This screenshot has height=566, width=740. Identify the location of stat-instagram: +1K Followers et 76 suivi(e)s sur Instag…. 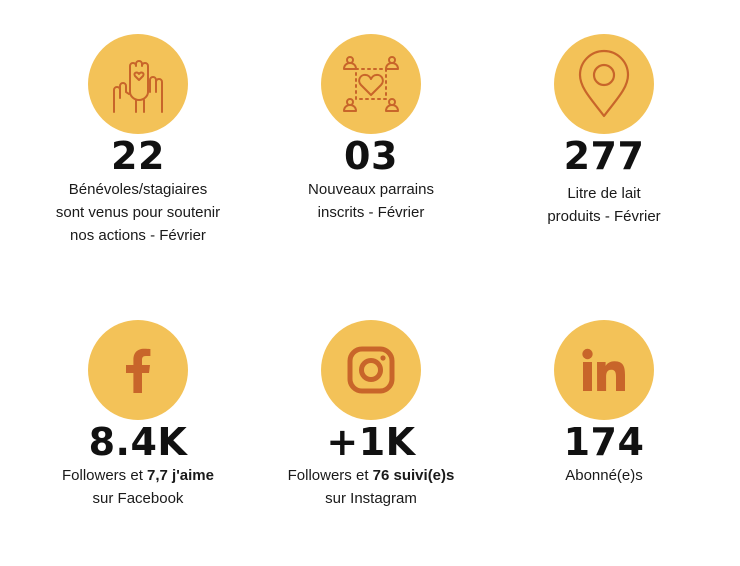
(371, 415).